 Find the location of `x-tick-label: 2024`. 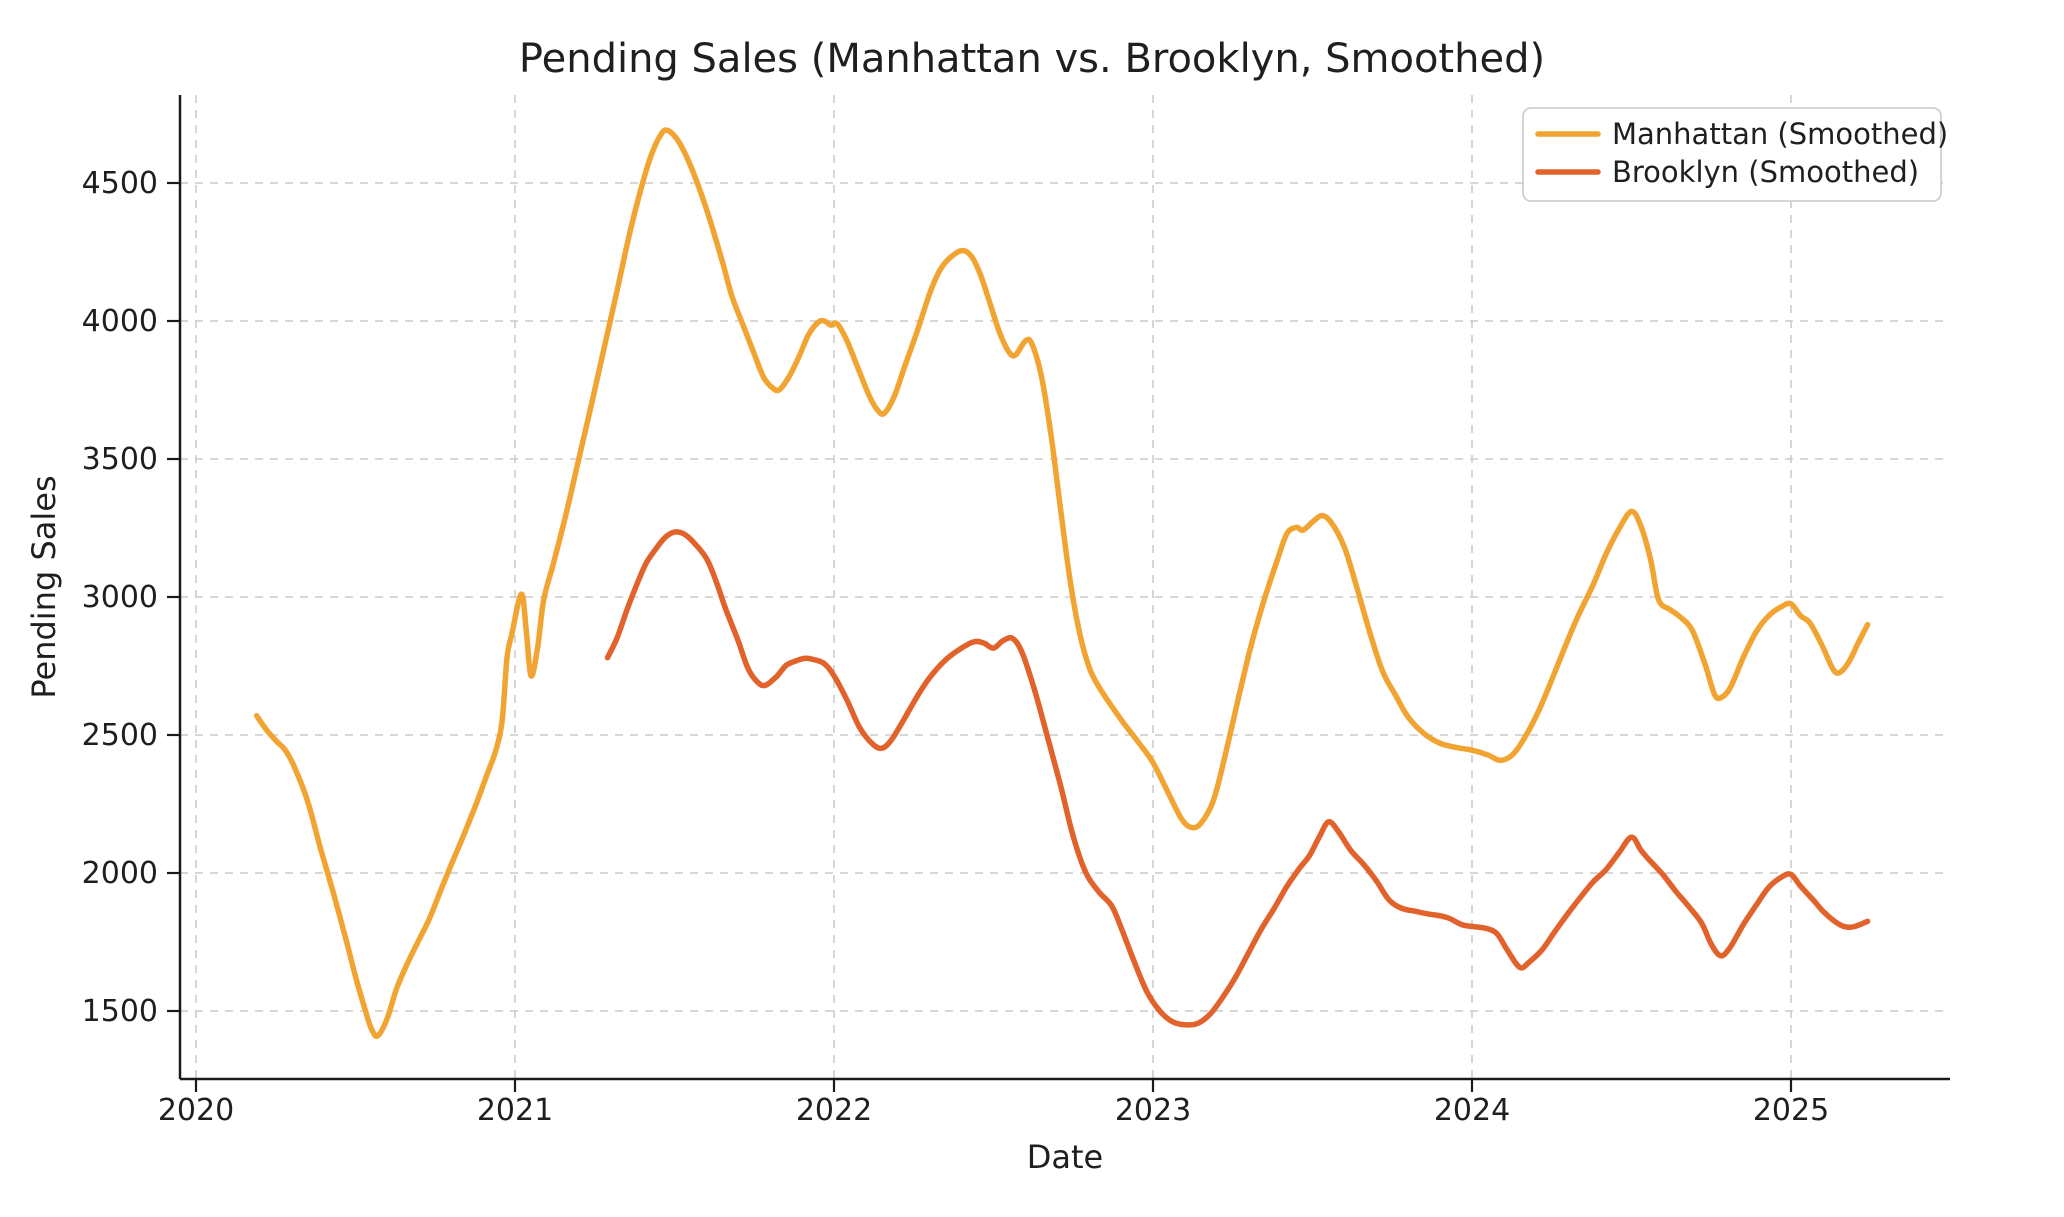

x-tick-label: 2024 is located at coordinates (1472, 1110).